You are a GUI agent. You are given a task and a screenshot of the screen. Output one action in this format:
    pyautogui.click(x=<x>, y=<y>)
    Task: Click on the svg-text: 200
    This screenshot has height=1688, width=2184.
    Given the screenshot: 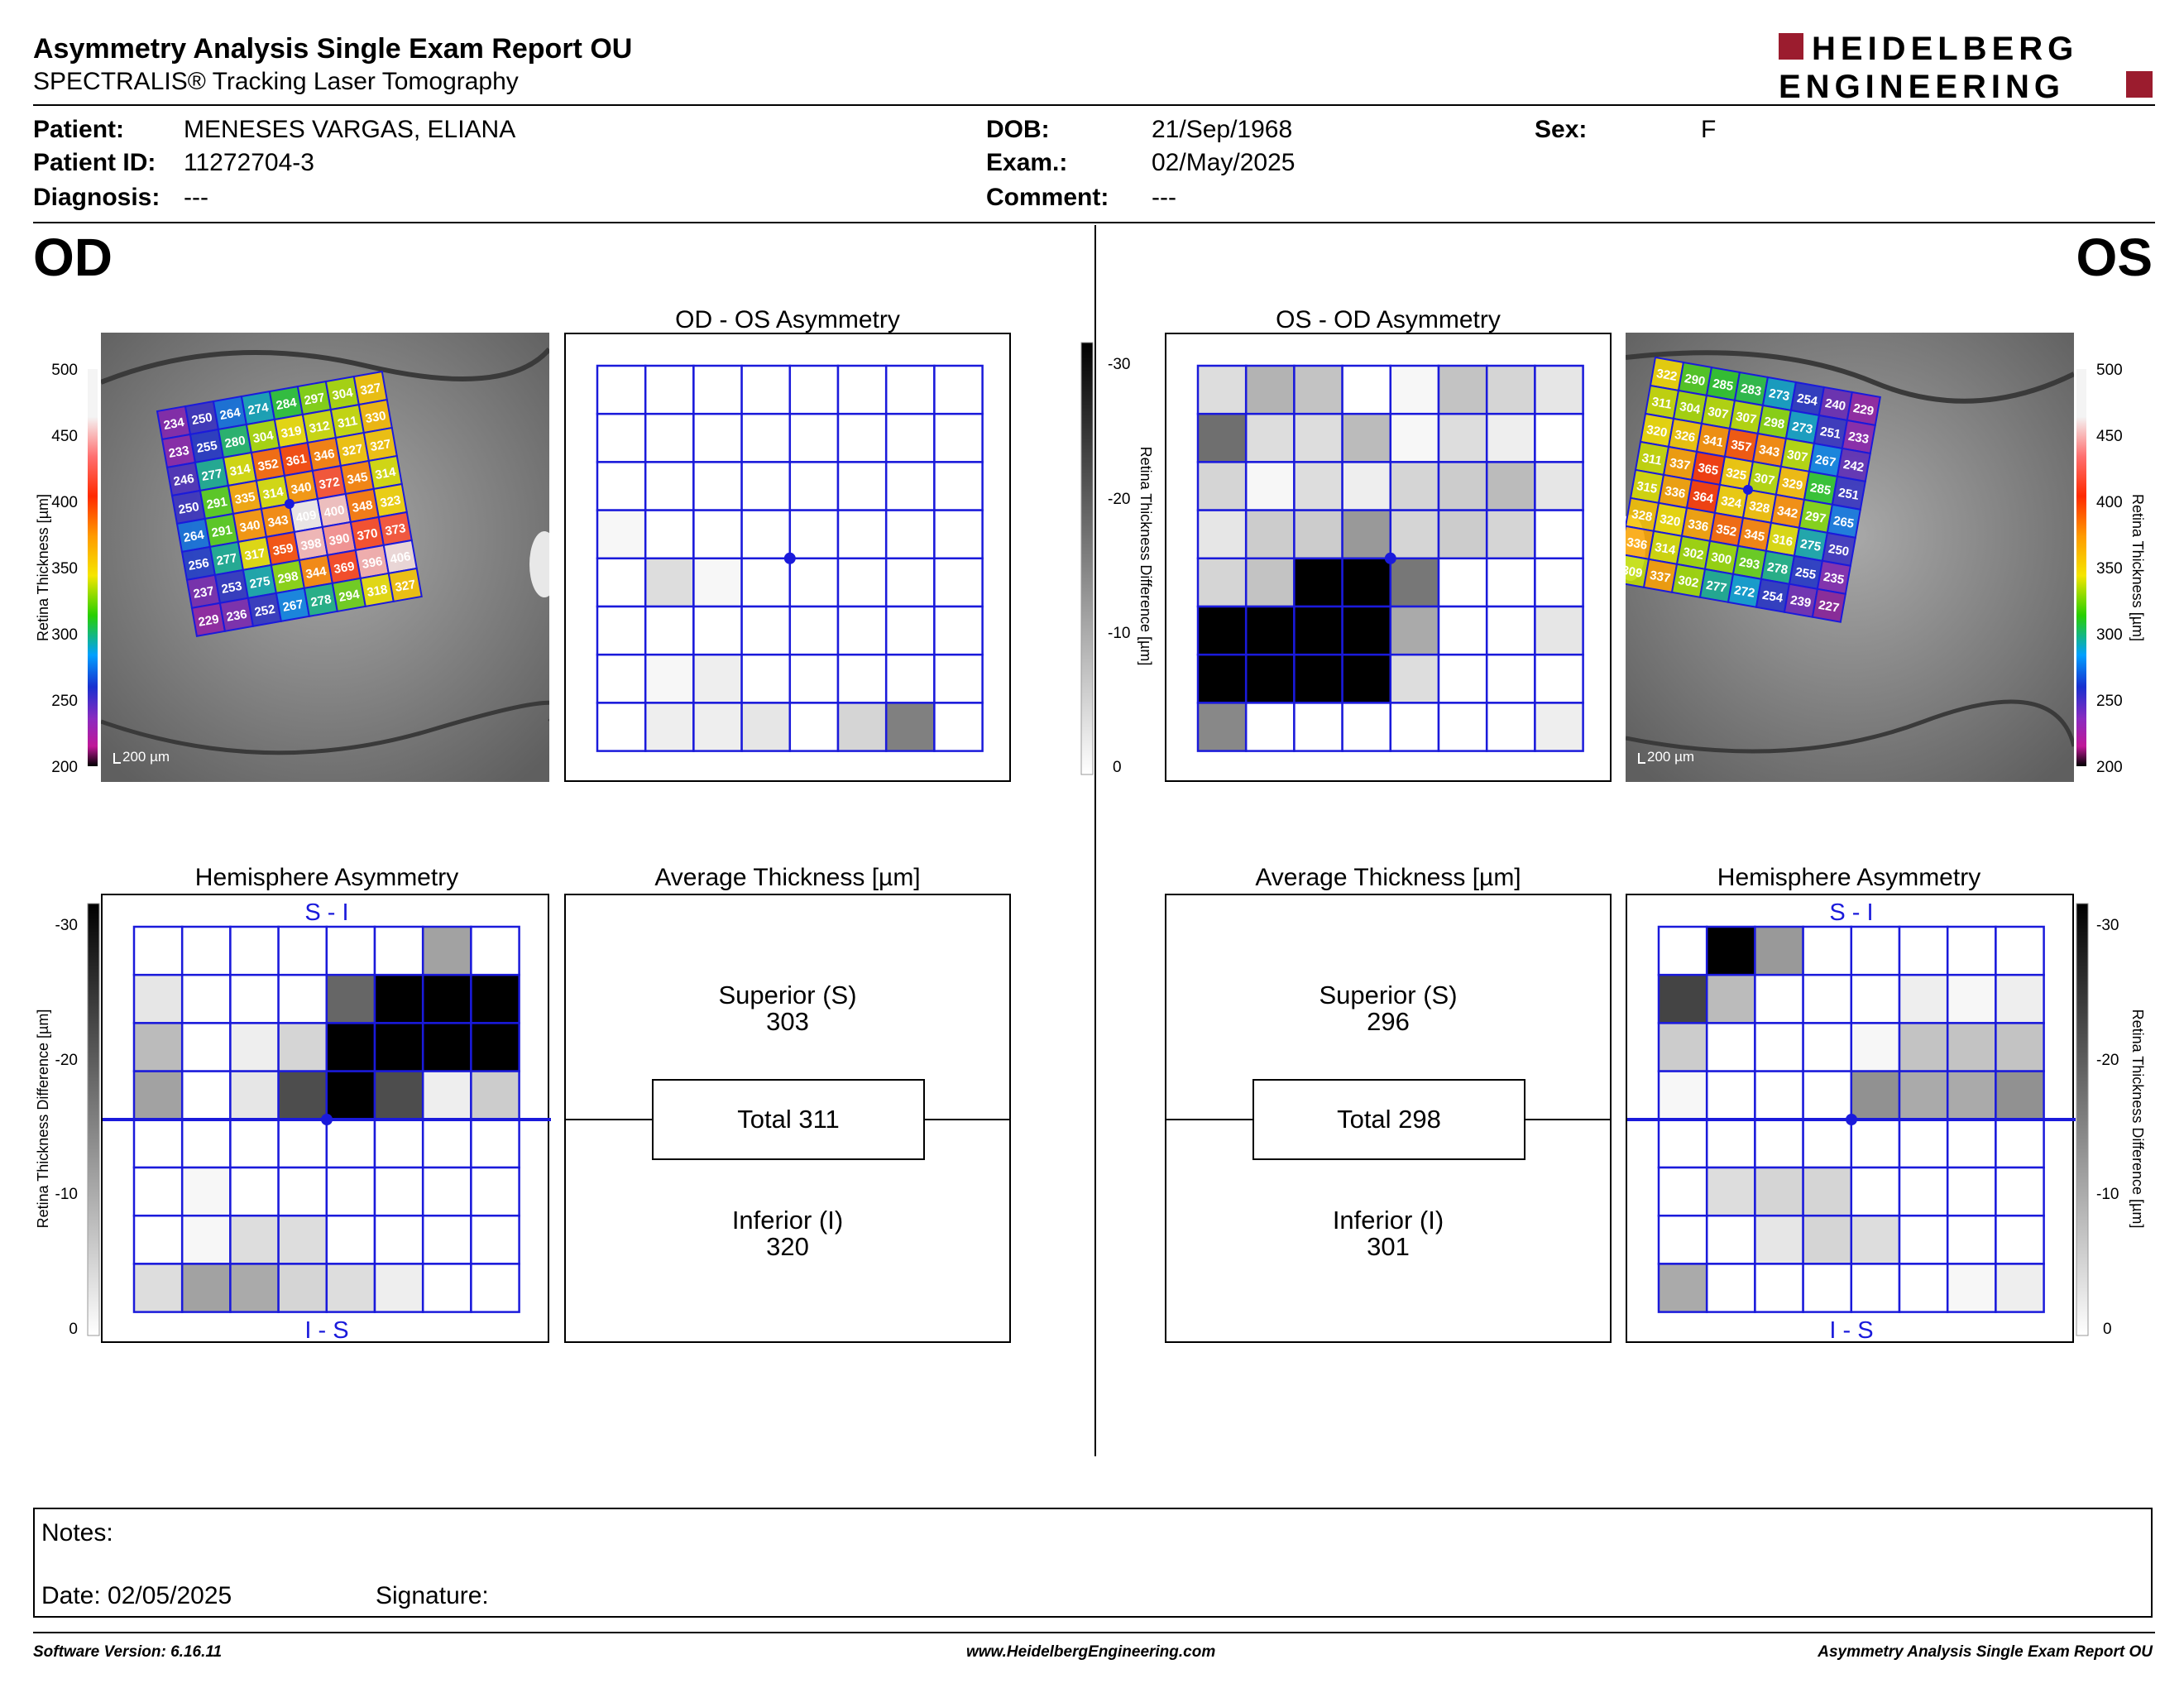 What is the action you would take?
    pyautogui.click(x=64, y=767)
    